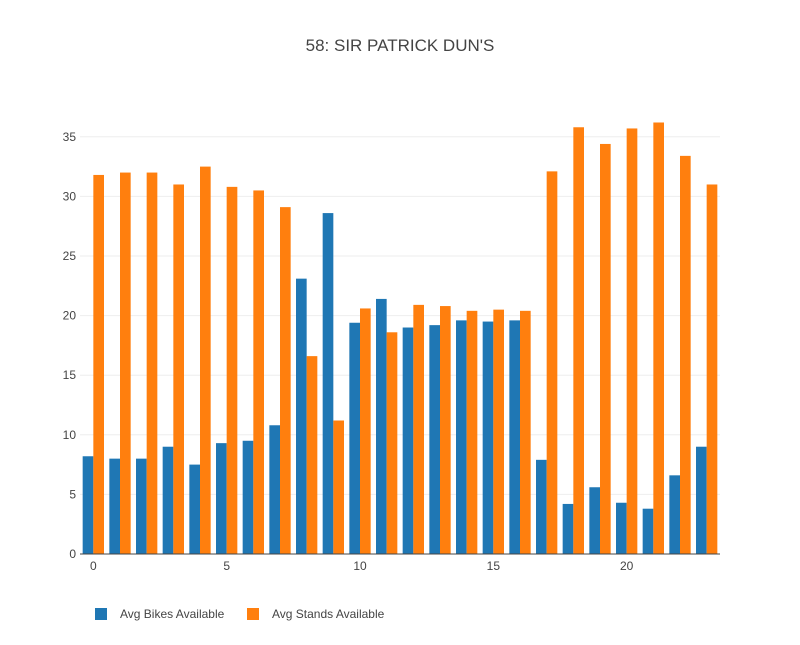 The height and width of the screenshot is (645, 800). I want to click on y-tick-label: 25, so click(70, 256).